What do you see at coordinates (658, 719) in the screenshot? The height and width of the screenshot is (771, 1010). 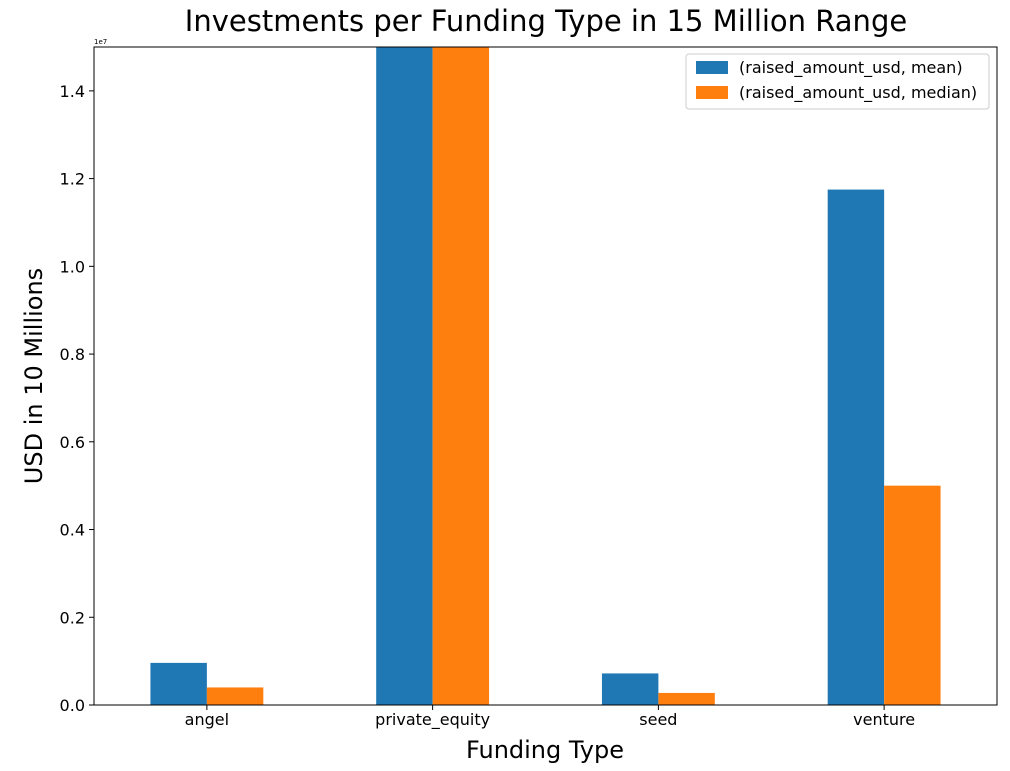 I see `x-tick-label: seed` at bounding box center [658, 719].